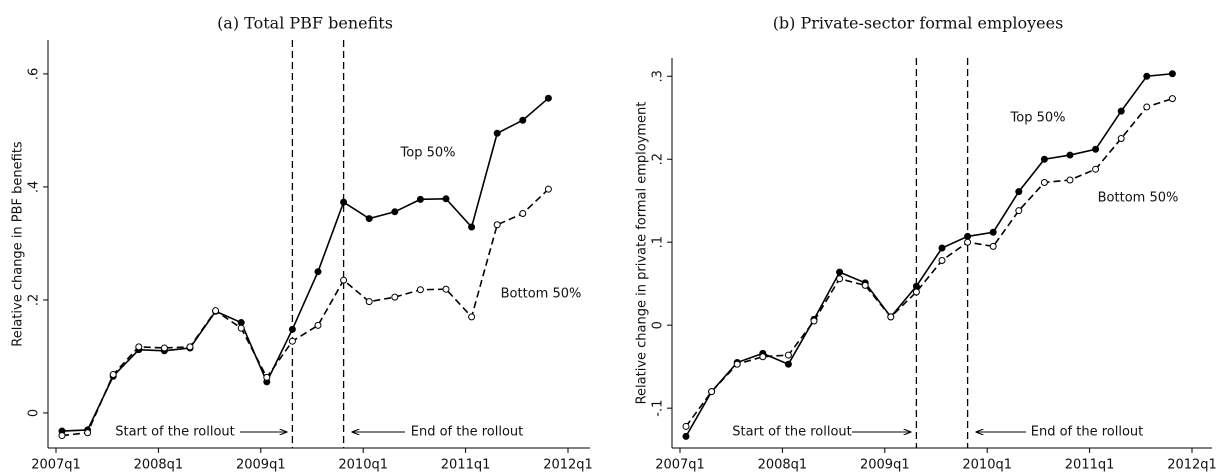 This screenshot has width=1224, height=473. Describe the element at coordinates (541, 294) in the screenshot. I see `series-label: Bottom 50%` at that location.